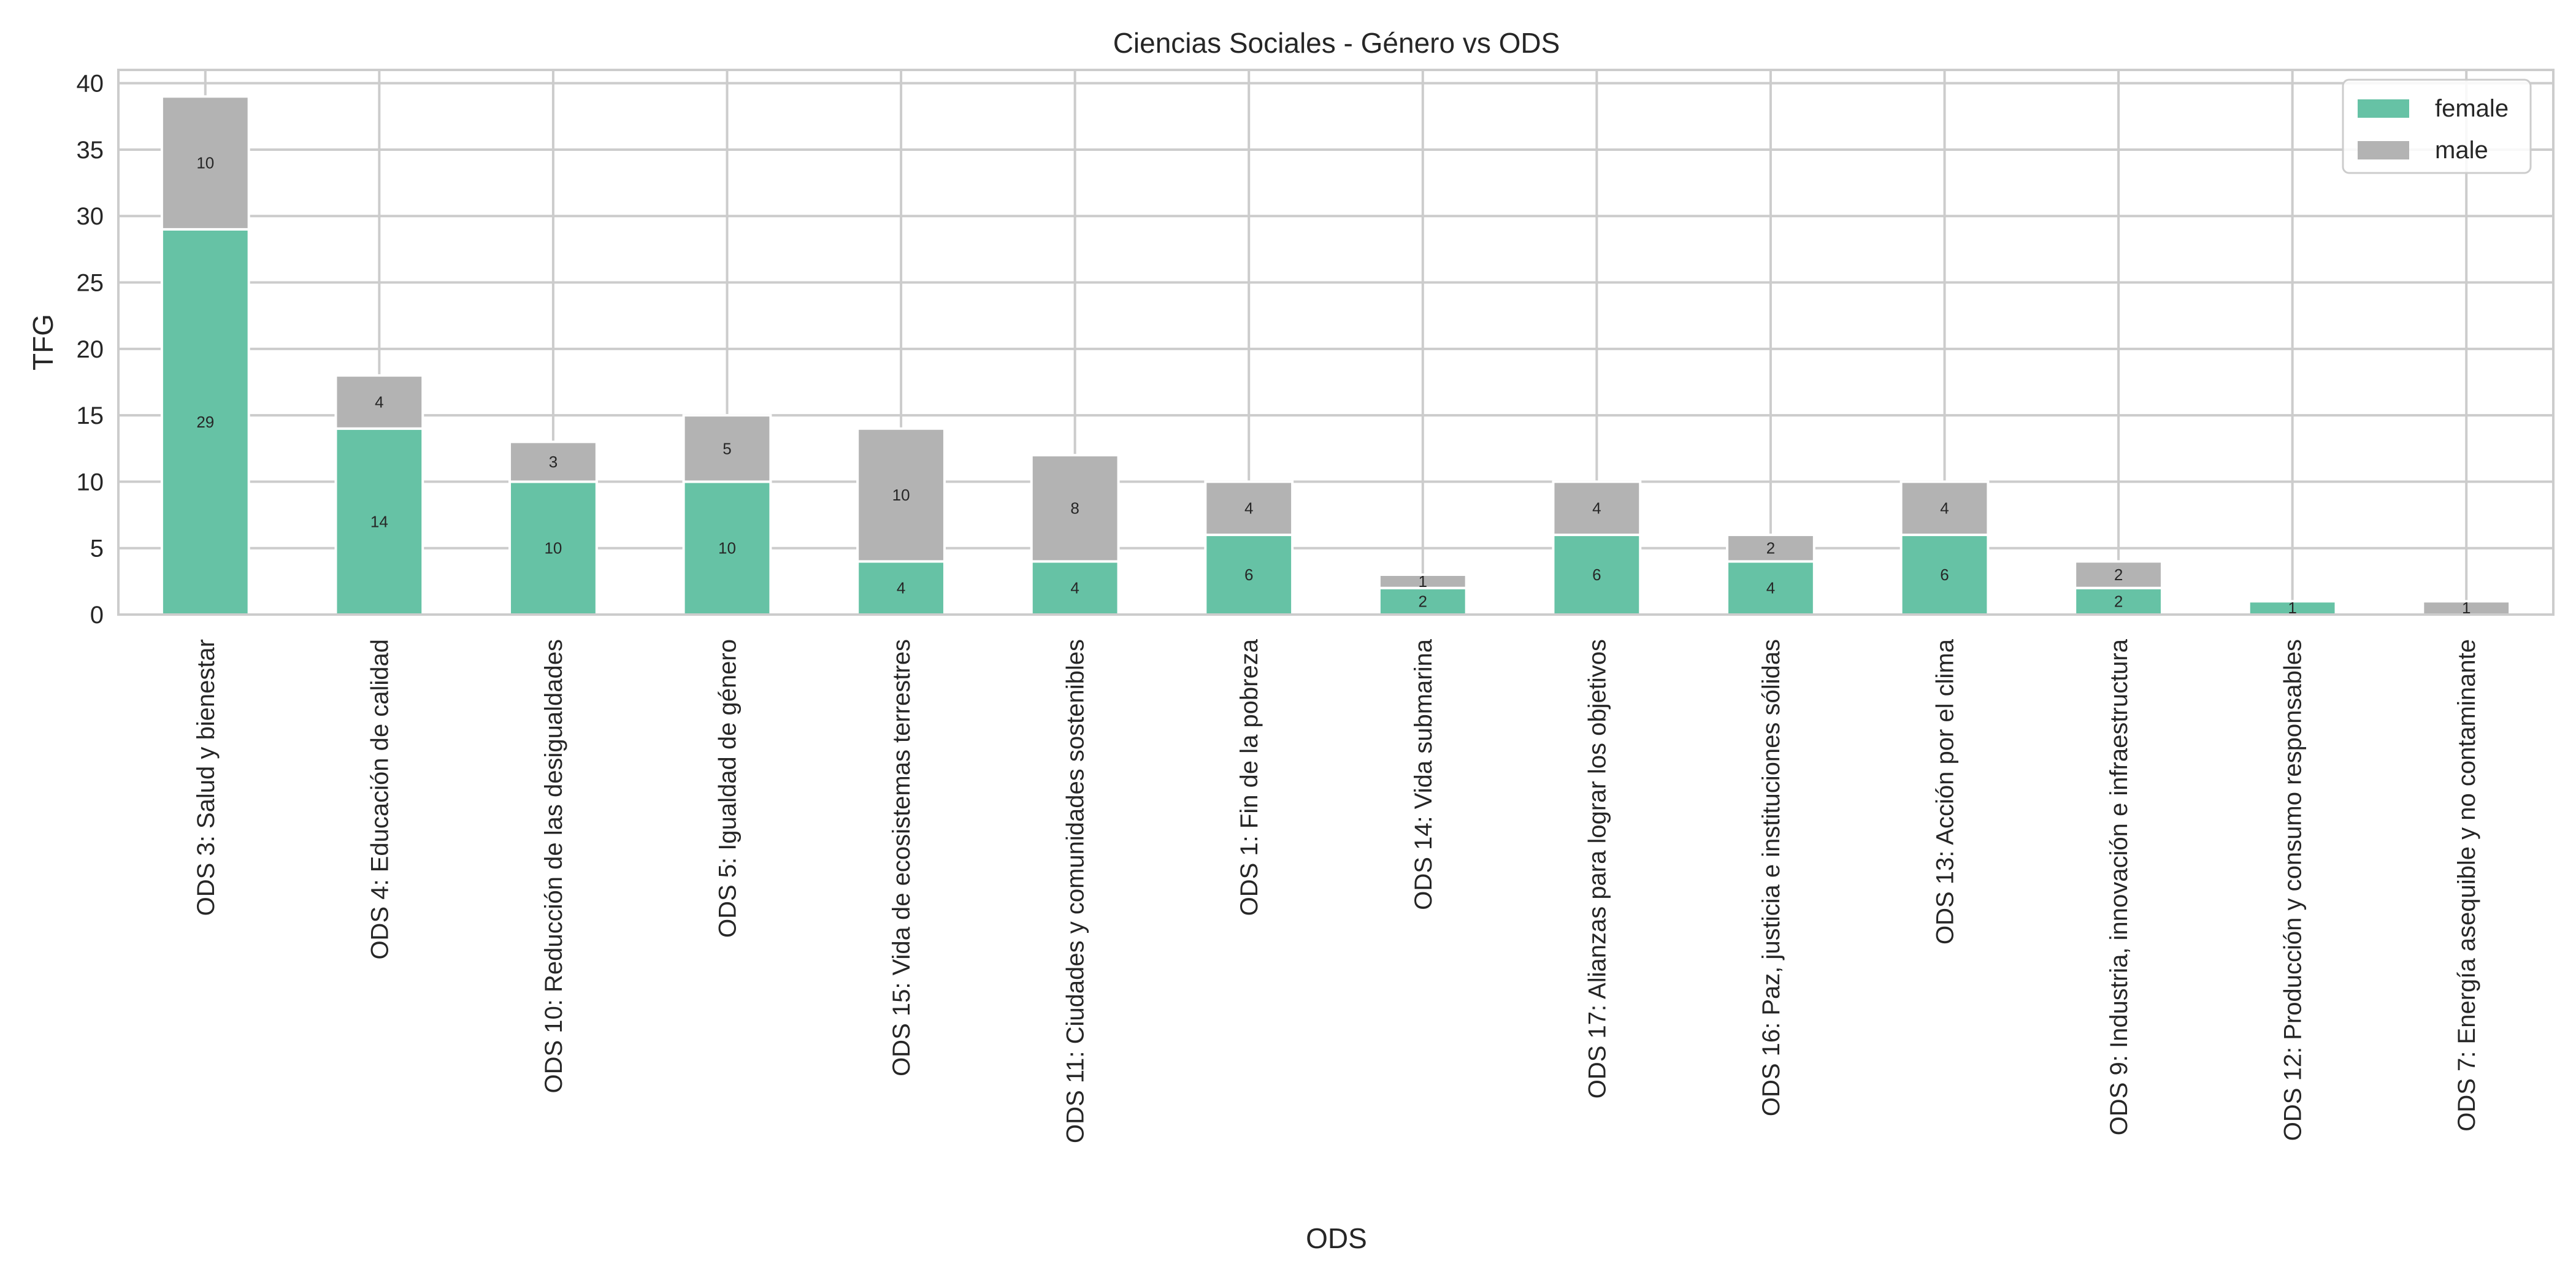 Image resolution: width=2576 pixels, height=1288 pixels. Describe the element at coordinates (90, 216) in the screenshot. I see `y-tick-label: 30` at that location.